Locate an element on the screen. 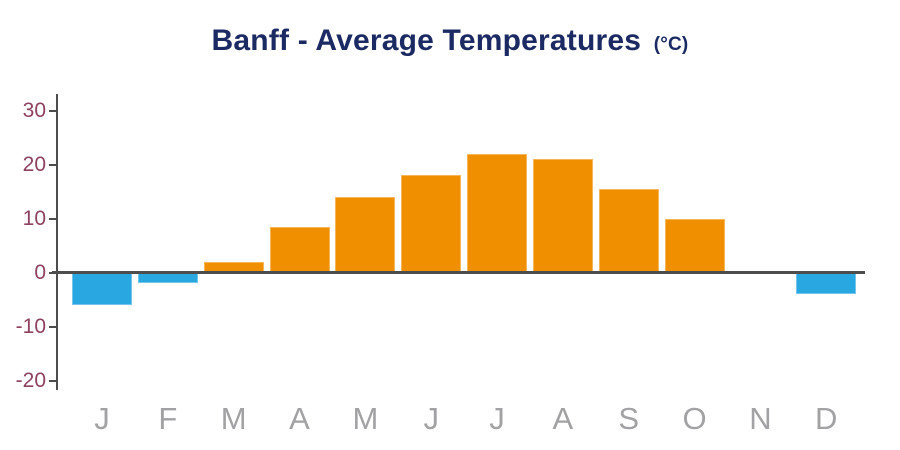  x-axis-label-2-F: F is located at coordinates (168, 418).